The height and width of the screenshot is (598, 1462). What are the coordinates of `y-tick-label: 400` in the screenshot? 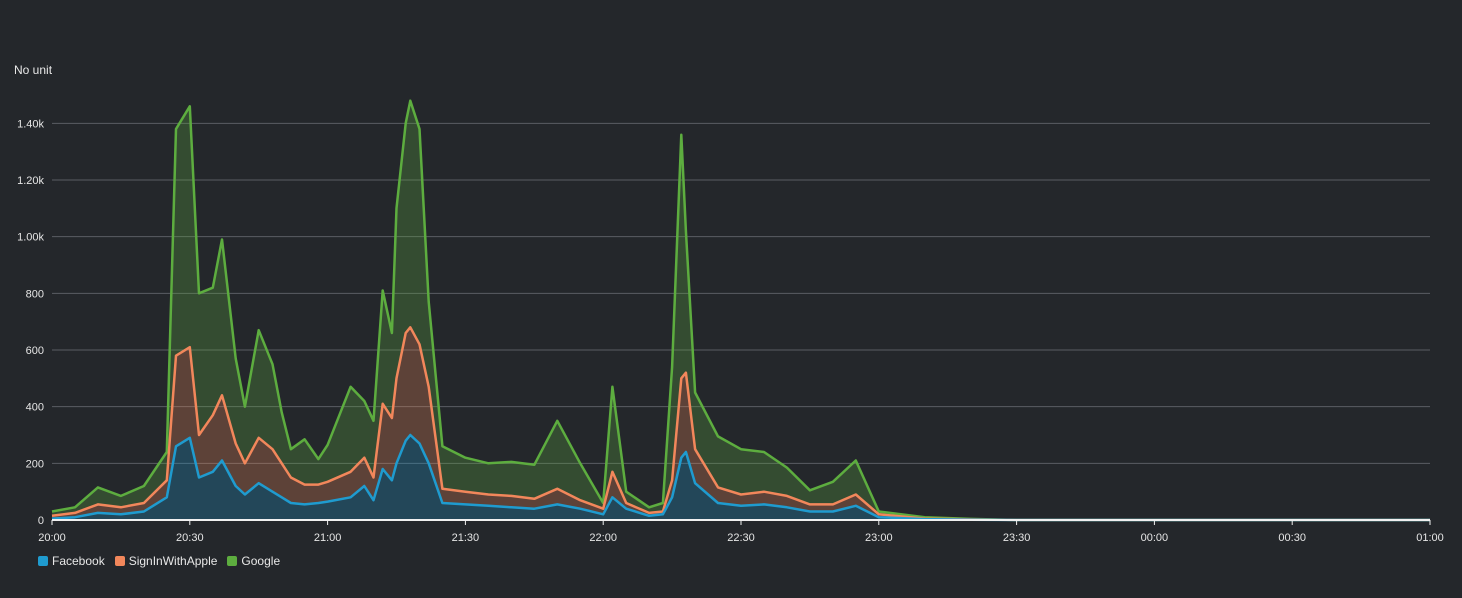 It's located at (35, 408).